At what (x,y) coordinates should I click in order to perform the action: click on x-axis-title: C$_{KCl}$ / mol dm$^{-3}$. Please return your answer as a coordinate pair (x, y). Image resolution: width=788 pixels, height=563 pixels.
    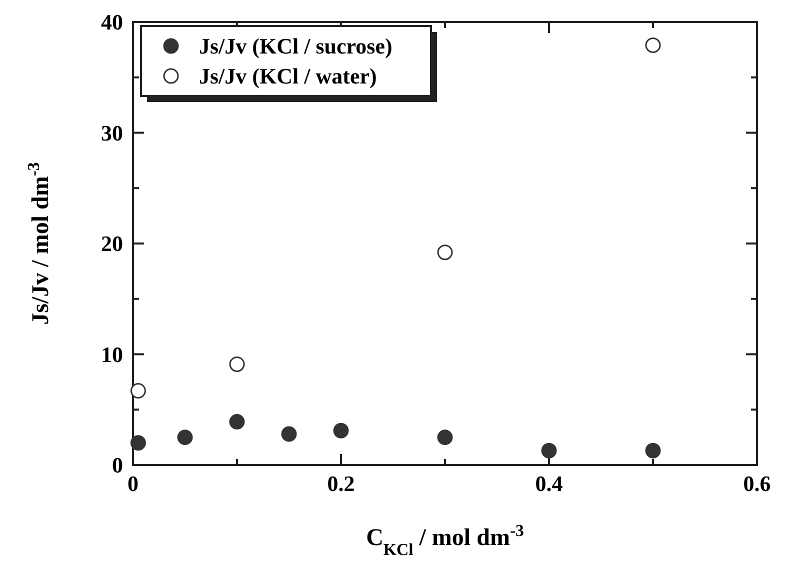
    Looking at the image, I should click on (445, 539).